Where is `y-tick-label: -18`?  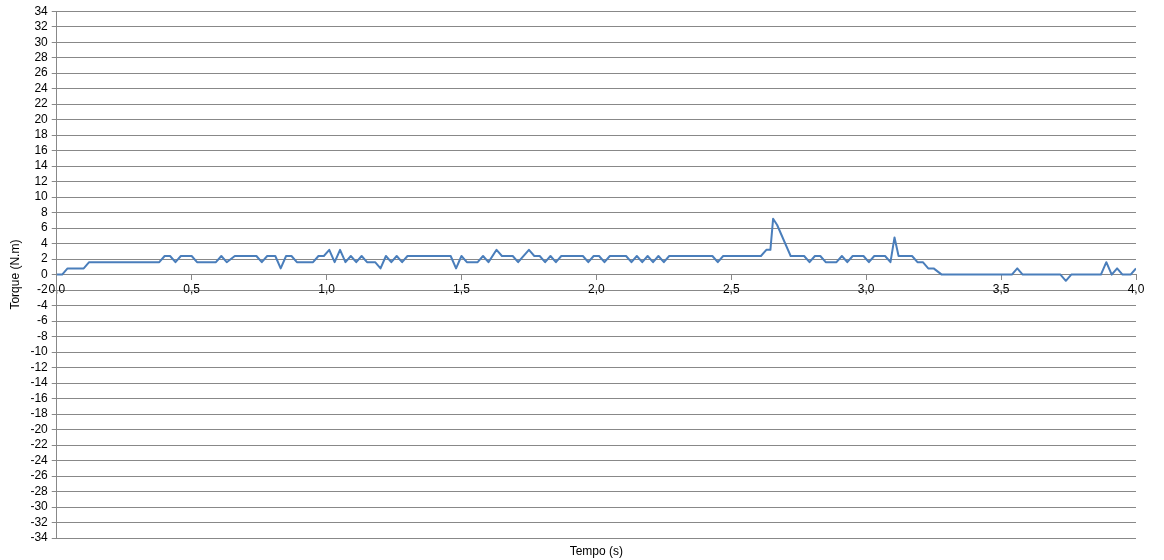 y-tick-label: -18 is located at coordinates (39, 413).